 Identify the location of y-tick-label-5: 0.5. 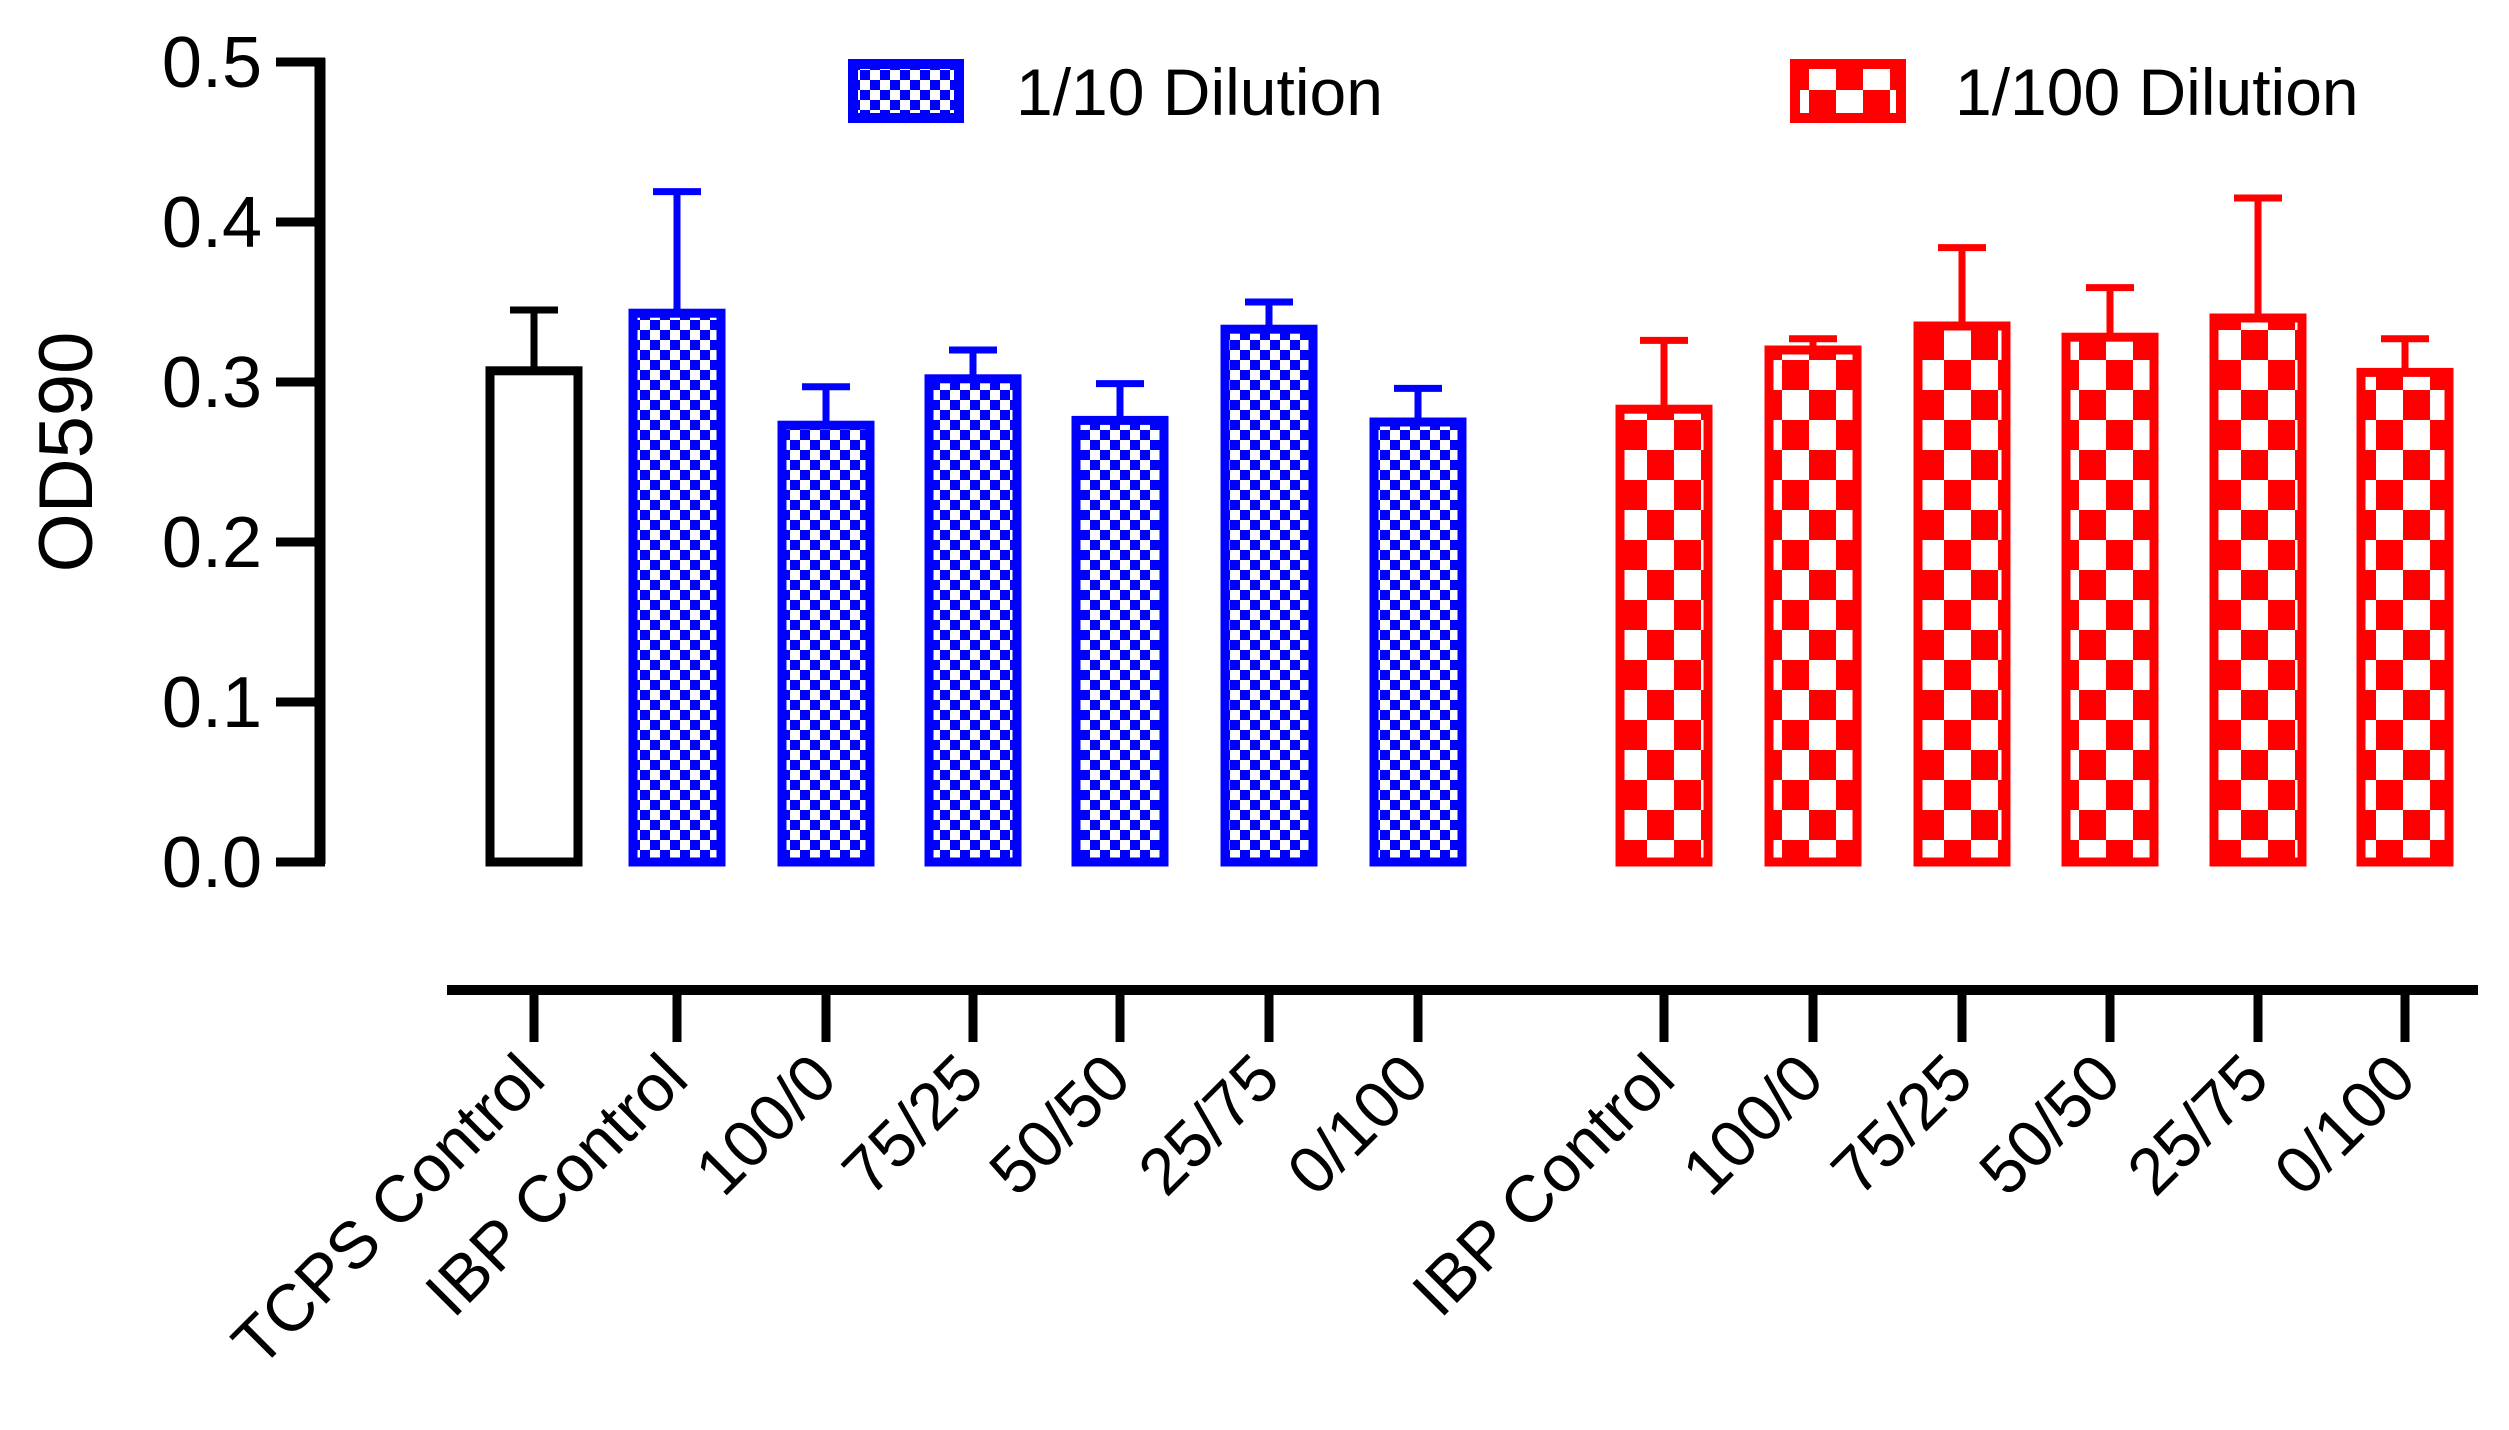
(212, 63).